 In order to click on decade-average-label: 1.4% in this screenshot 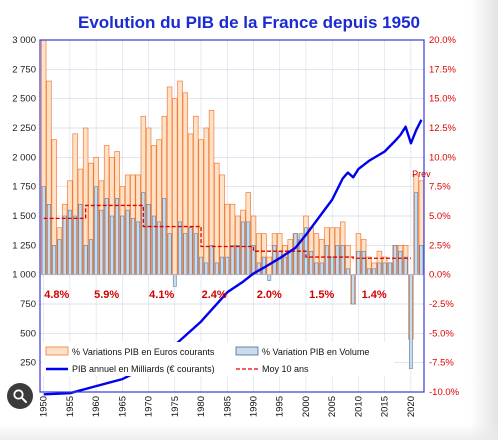, I will do `click(374, 295)`.